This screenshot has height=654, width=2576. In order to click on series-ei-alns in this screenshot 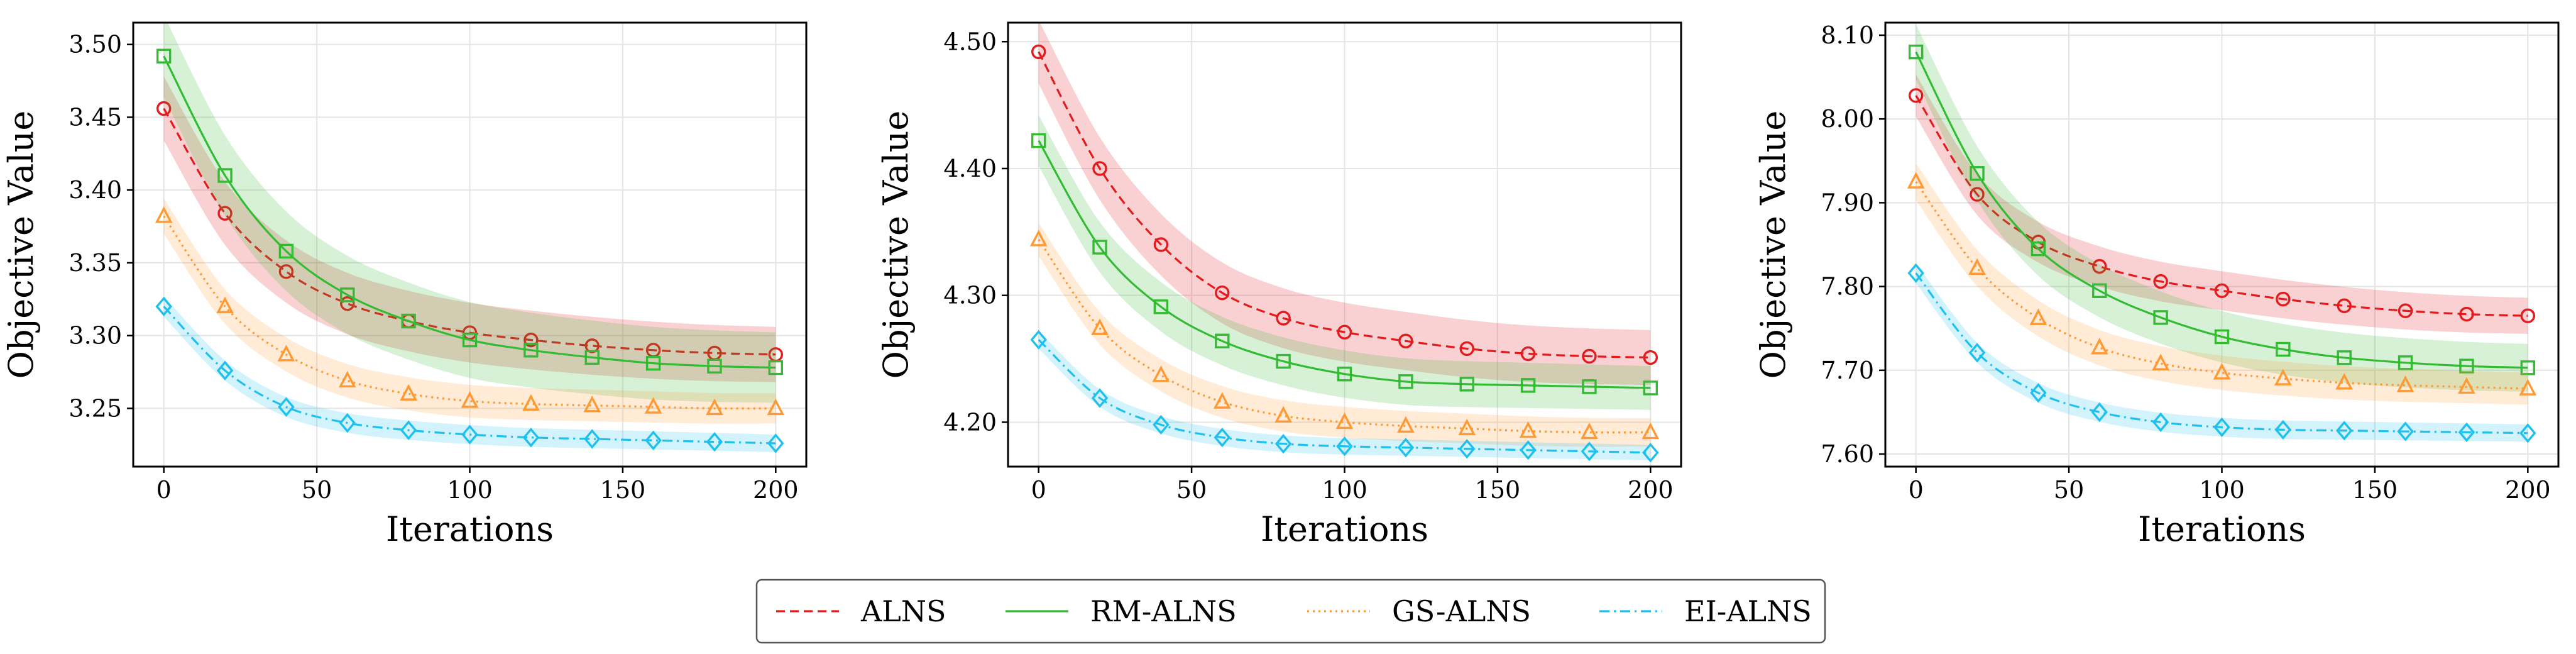, I will do `click(2221, 353)`.